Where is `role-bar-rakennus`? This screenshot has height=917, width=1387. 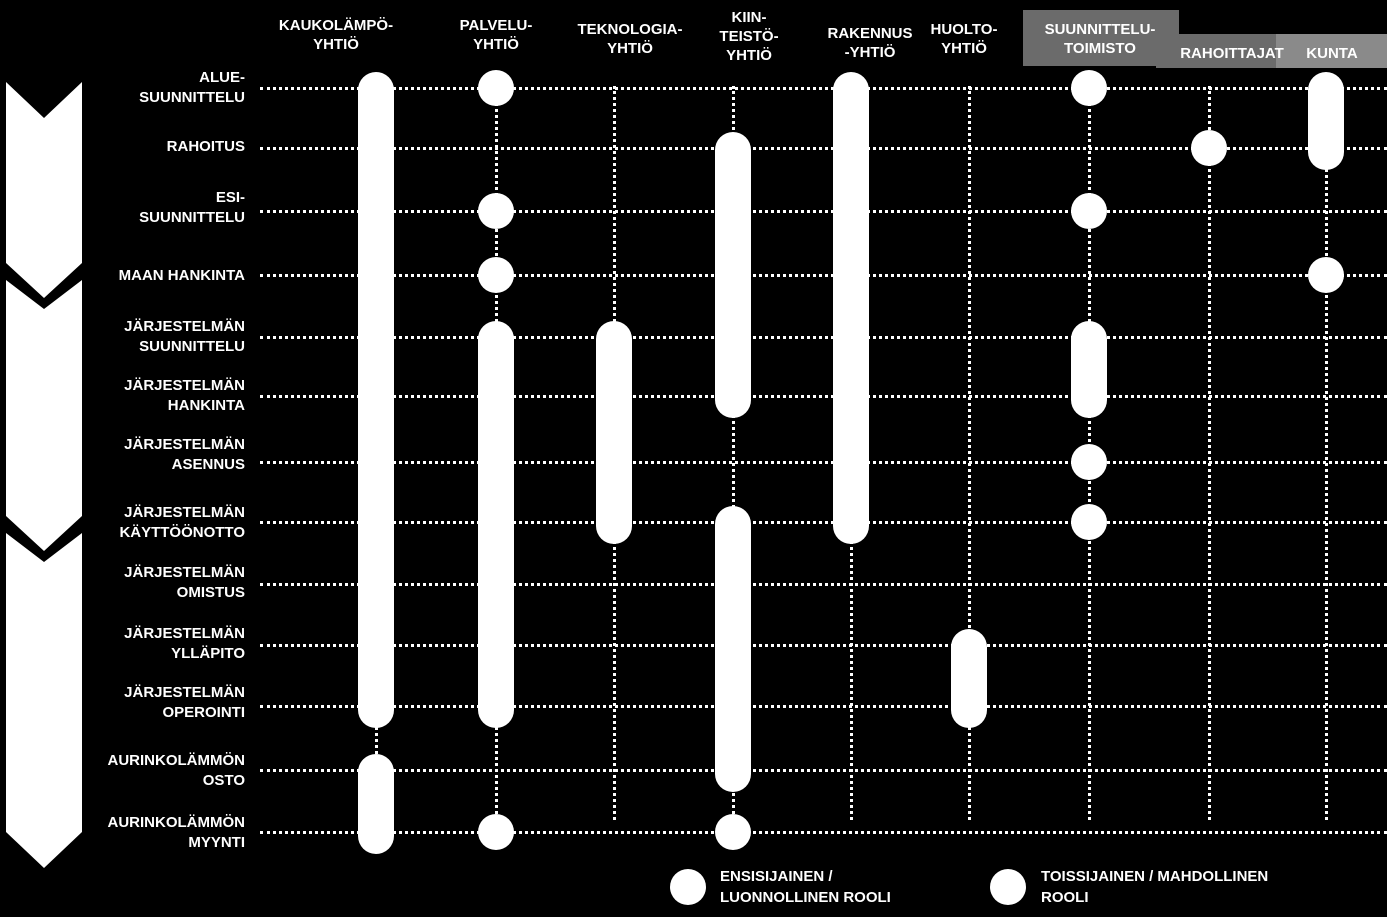
role-bar-rakennus is located at coordinates (851, 308).